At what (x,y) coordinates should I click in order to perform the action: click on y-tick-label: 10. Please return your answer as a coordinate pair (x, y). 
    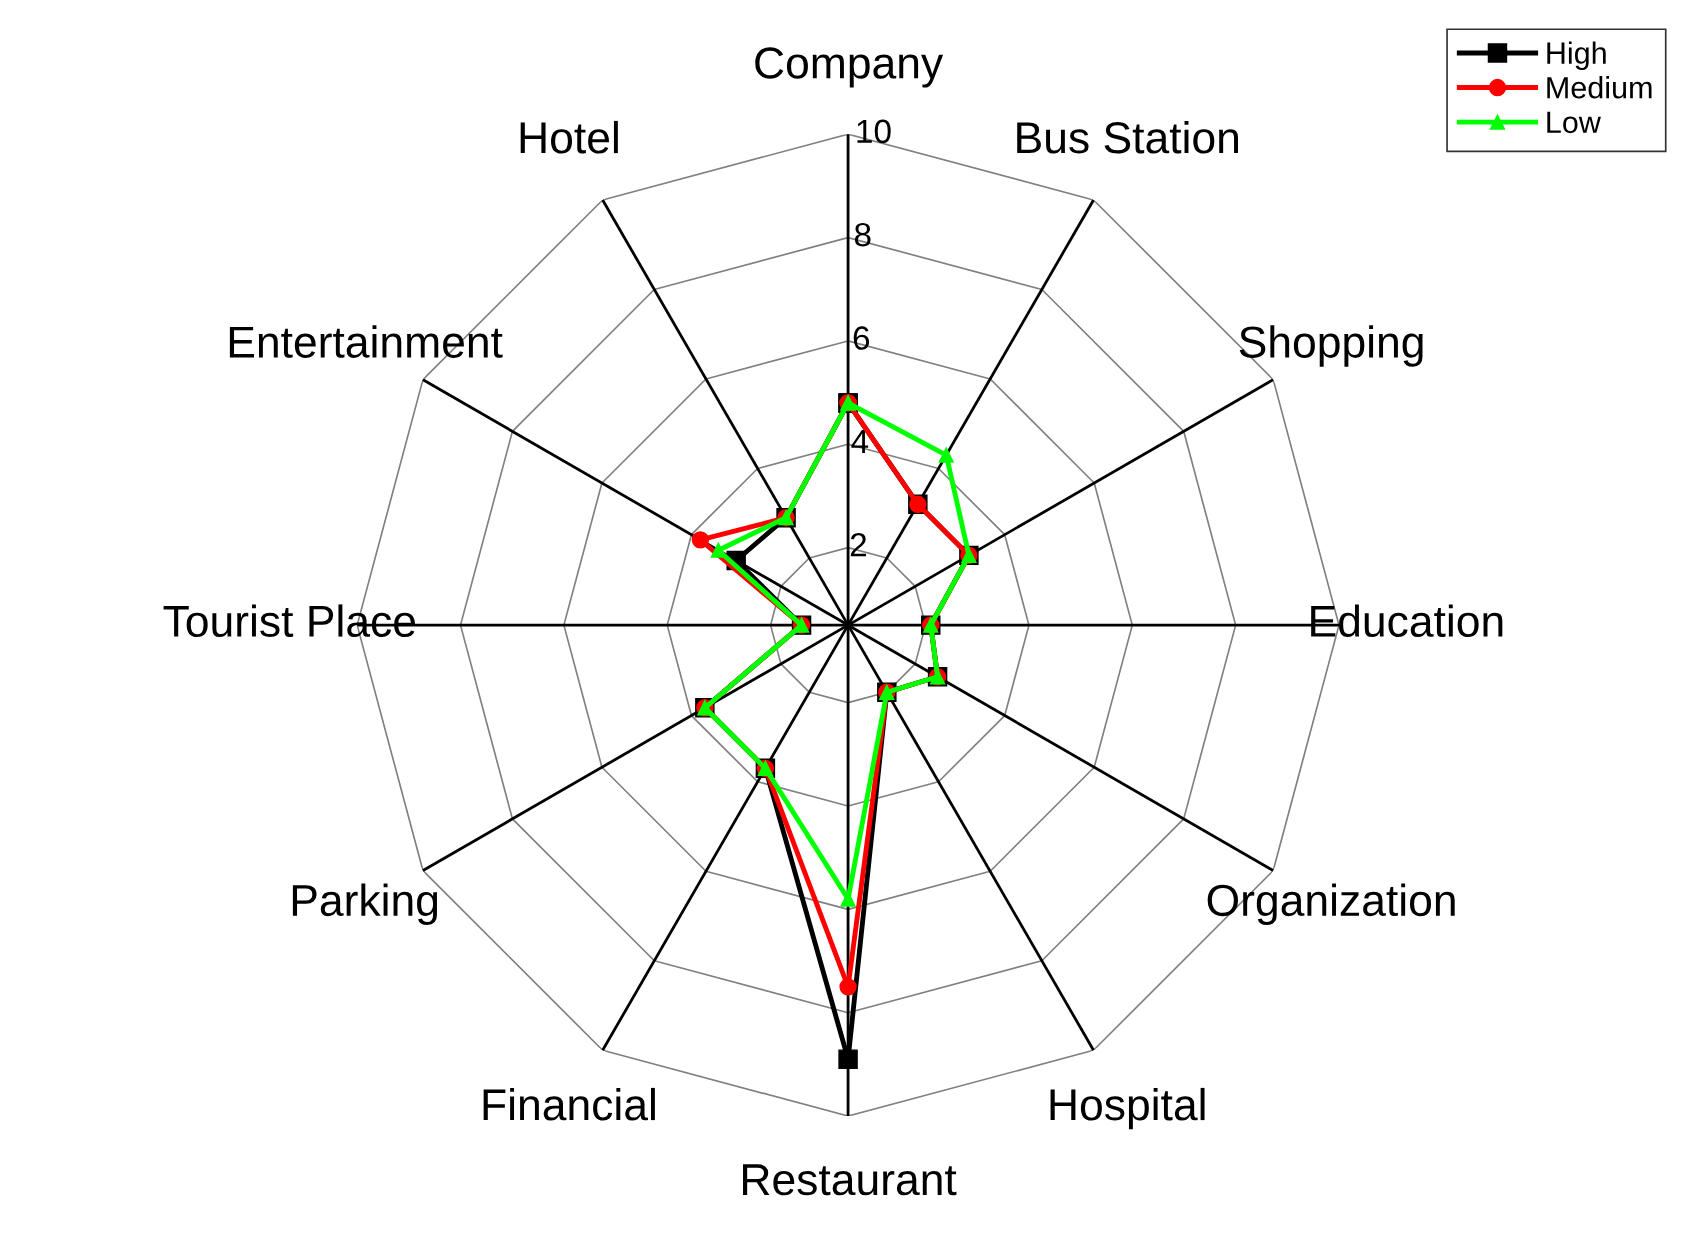
    Looking at the image, I should click on (874, 131).